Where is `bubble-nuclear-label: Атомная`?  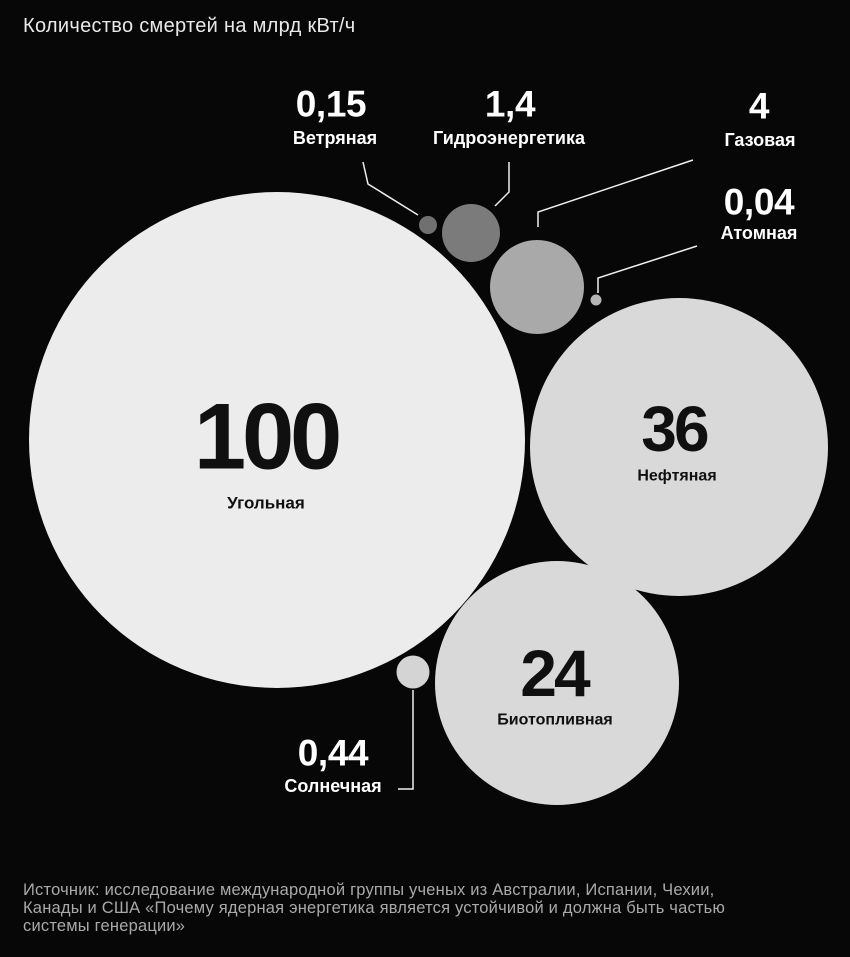 bubble-nuclear-label: Атомная is located at coordinates (759, 233).